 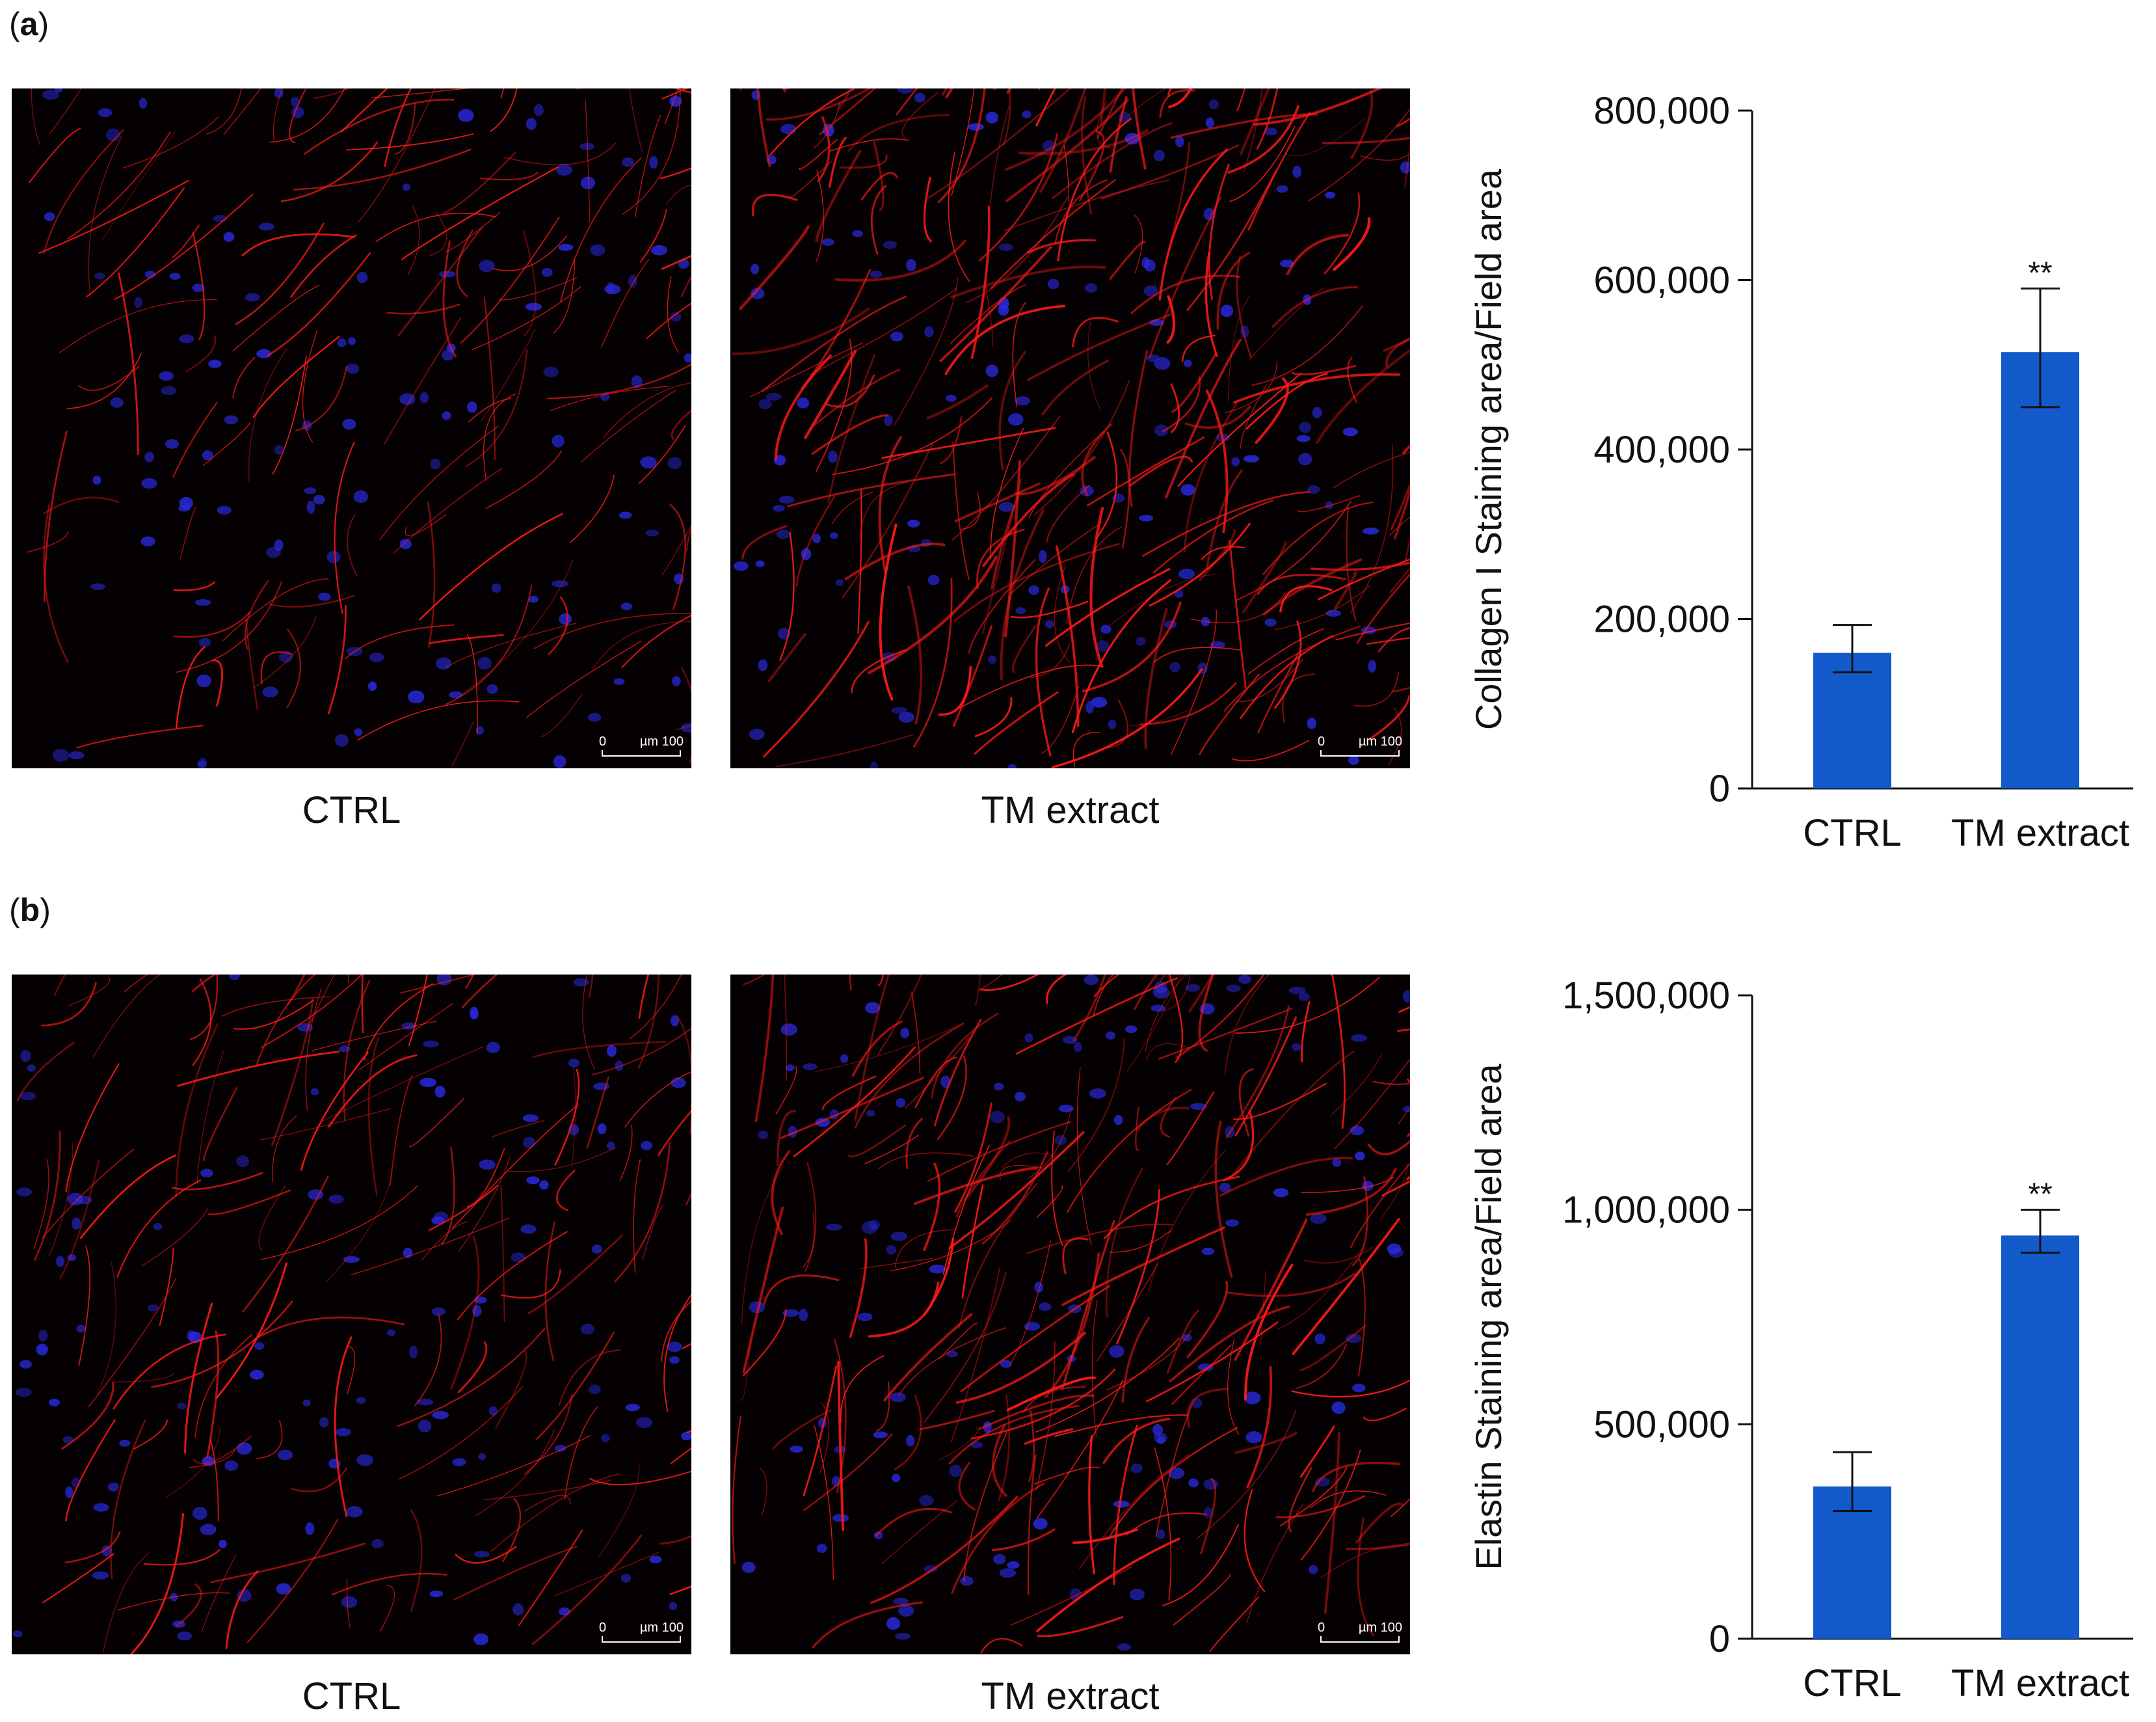 What do you see at coordinates (354, 1314) in the screenshot?
I see `fiber-layer` at bounding box center [354, 1314].